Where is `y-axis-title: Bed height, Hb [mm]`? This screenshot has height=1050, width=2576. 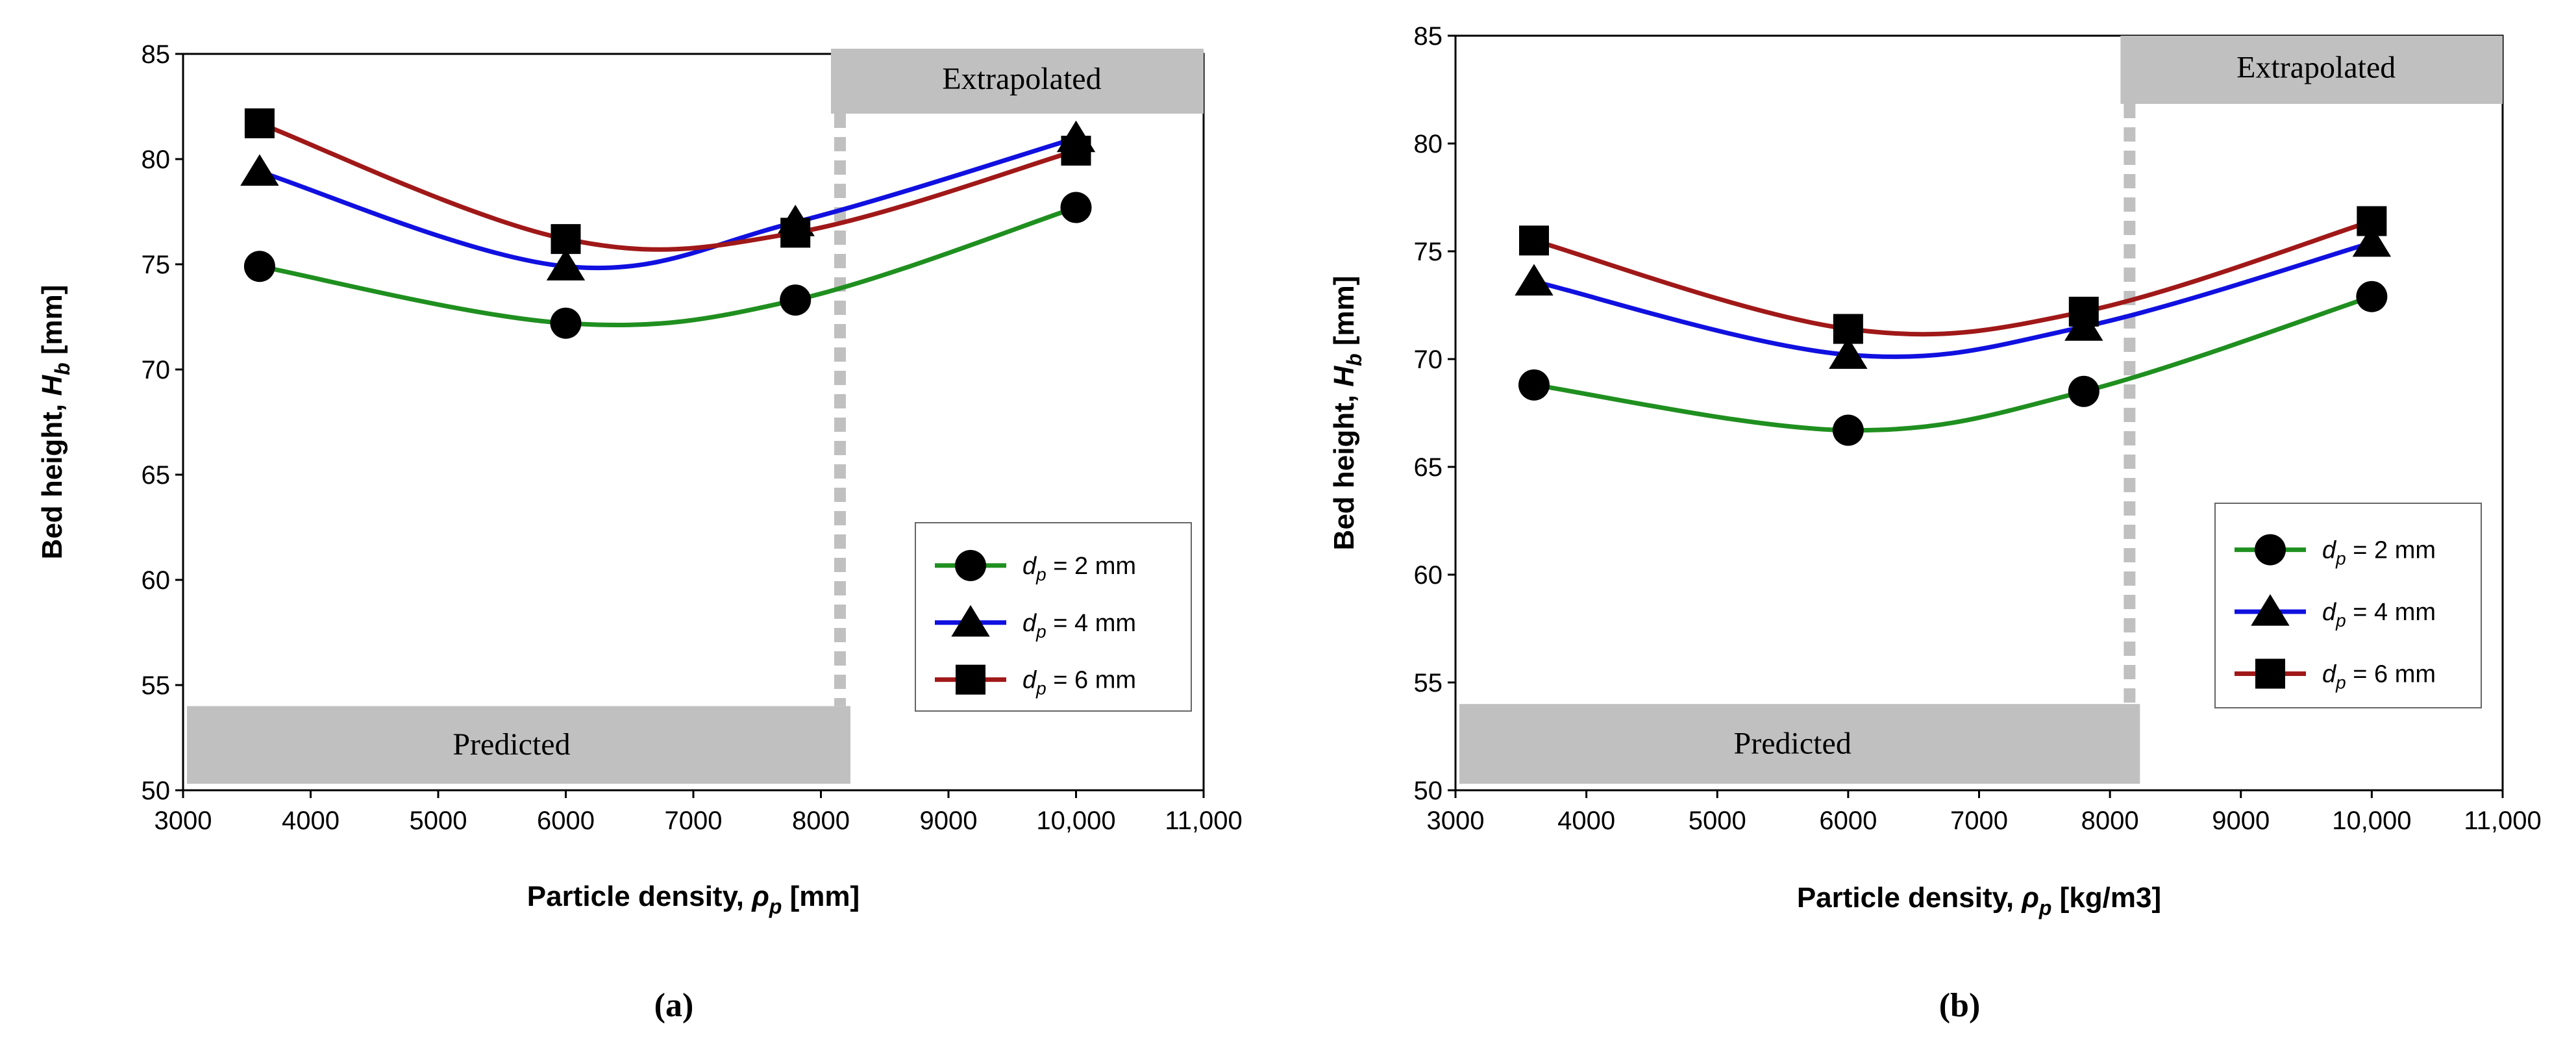
y-axis-title: Bed height, Hb [mm] is located at coordinates (55, 422).